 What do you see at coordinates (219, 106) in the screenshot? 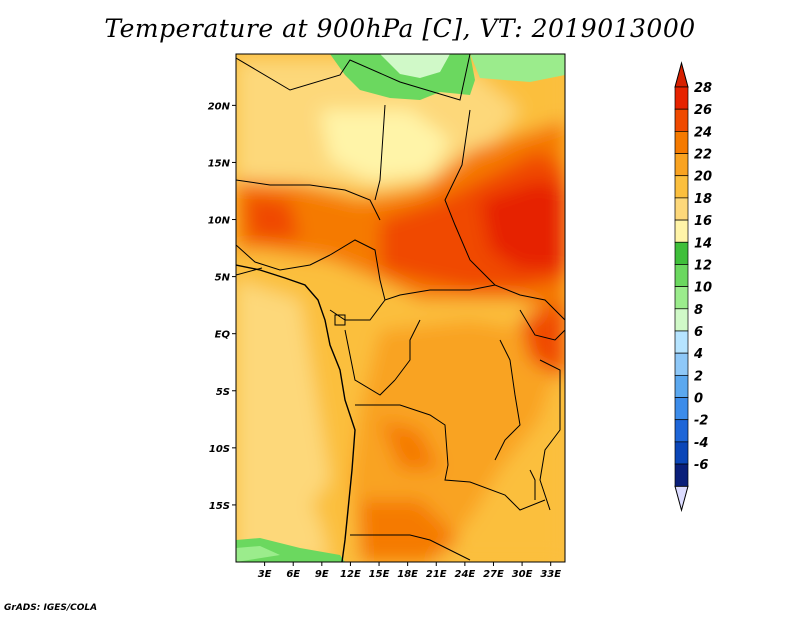
I see `lat-tick-label: 20N` at bounding box center [219, 106].